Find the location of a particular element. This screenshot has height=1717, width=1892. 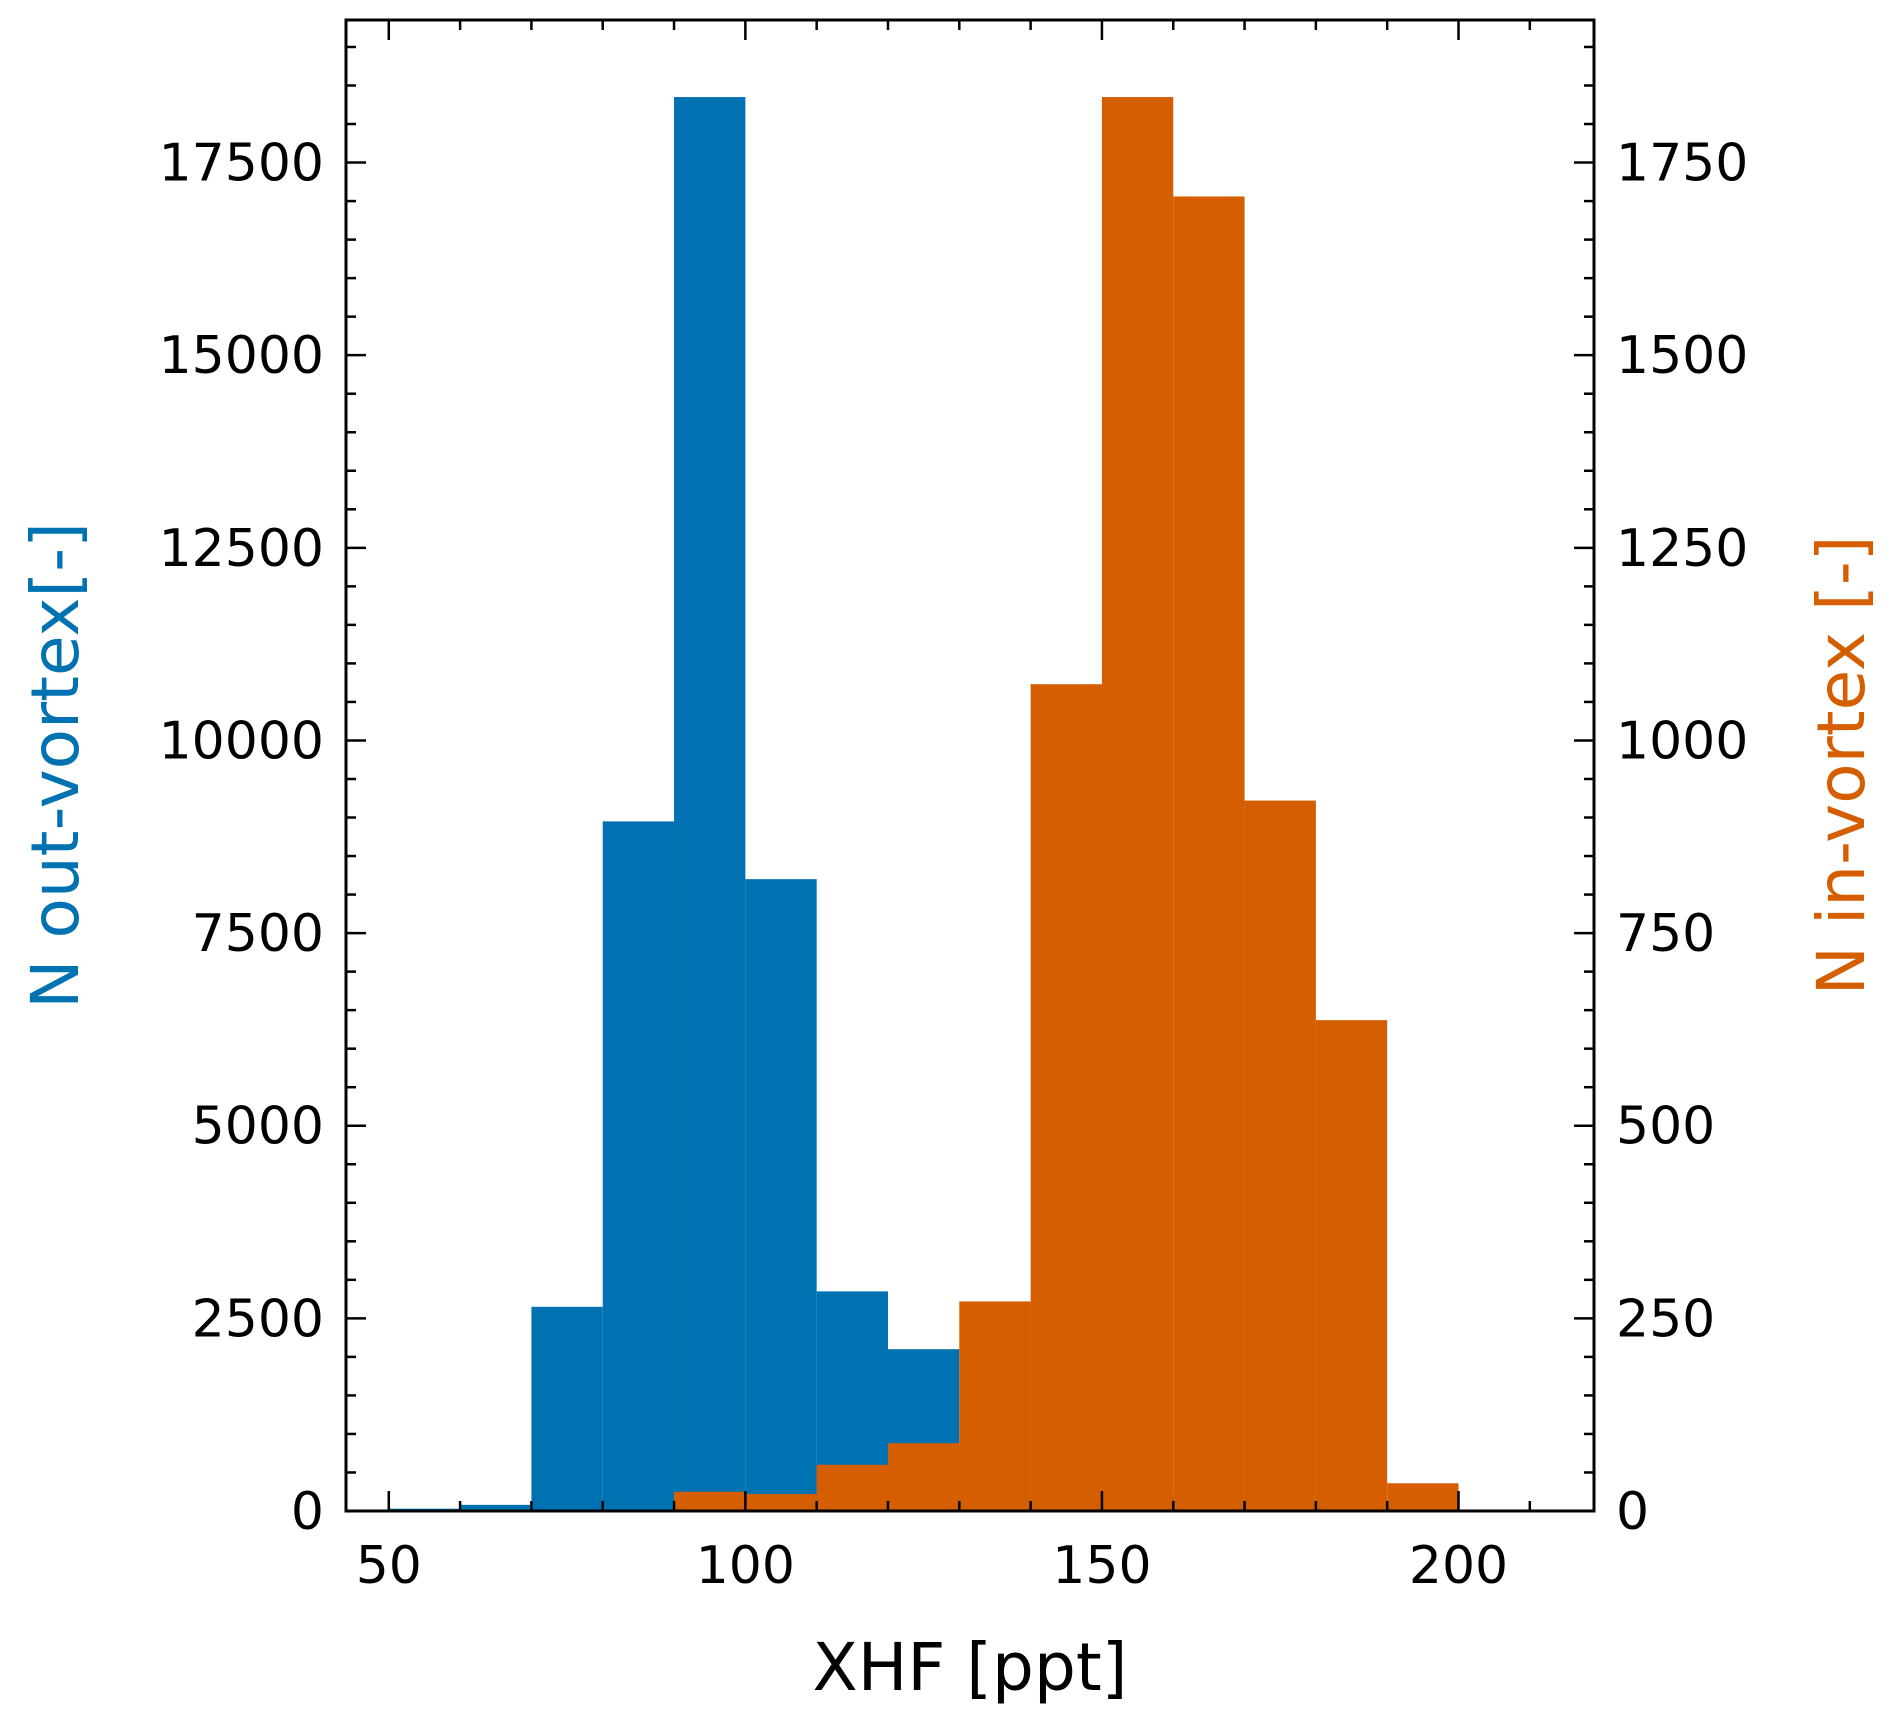

x-axis-label: XHF [ppt] is located at coordinates (970, 1667).